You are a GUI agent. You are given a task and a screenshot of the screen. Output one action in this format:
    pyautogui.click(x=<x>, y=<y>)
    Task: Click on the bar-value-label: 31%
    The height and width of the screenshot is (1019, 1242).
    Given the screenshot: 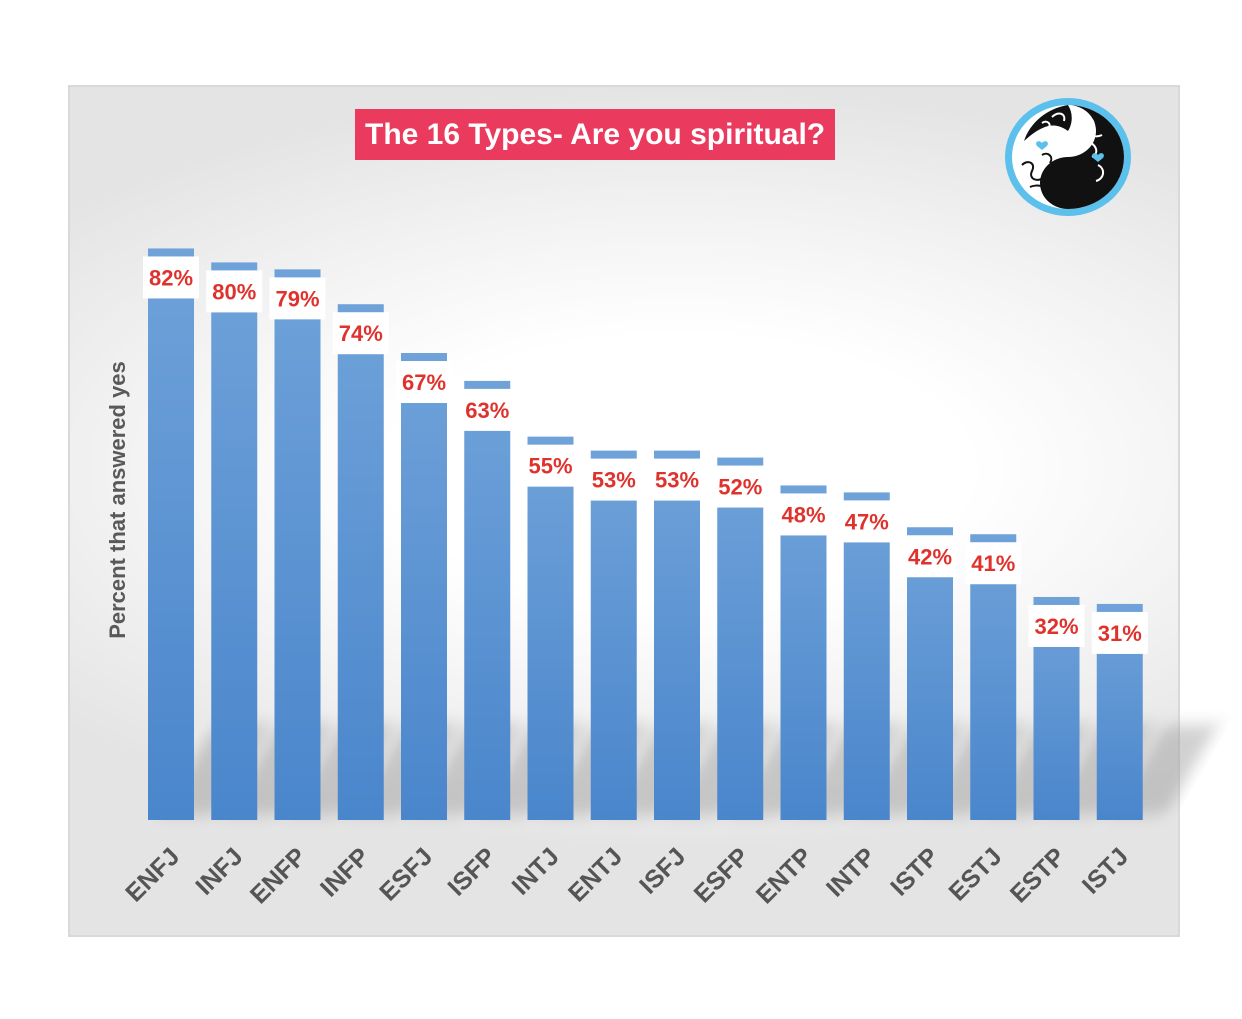 What is the action you would take?
    pyautogui.click(x=1120, y=633)
    